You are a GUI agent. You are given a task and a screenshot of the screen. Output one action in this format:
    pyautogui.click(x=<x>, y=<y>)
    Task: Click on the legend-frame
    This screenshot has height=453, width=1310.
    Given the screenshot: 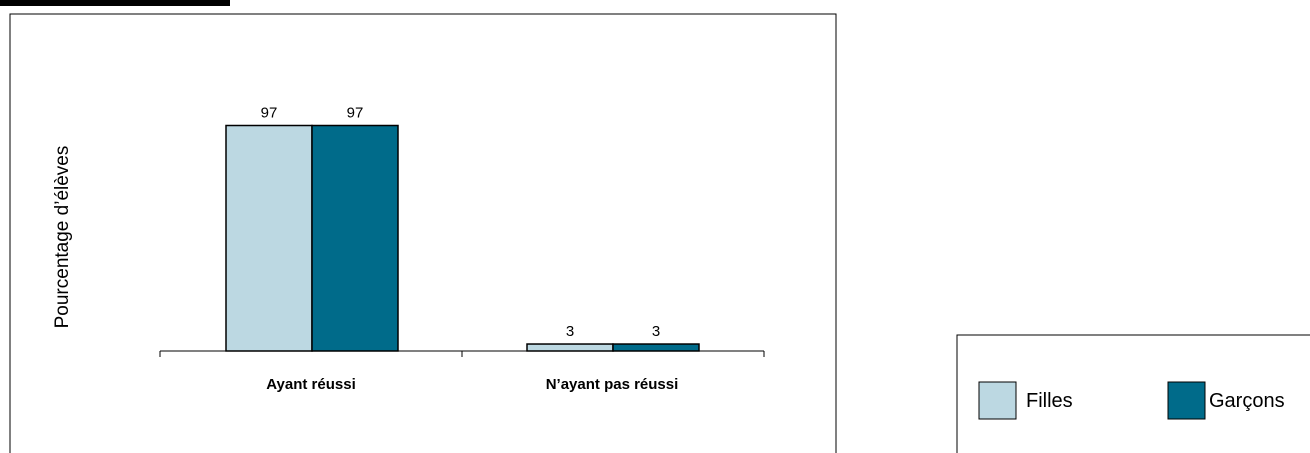 What is the action you would take?
    pyautogui.click(x=1133, y=393)
    